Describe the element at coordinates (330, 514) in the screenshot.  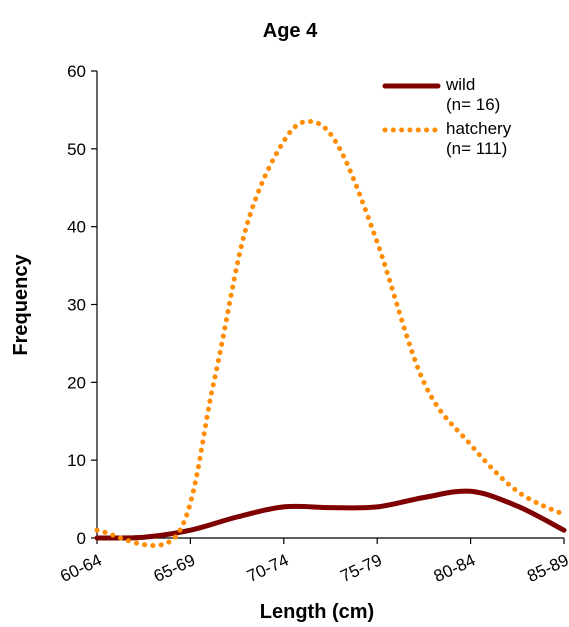
I see `series-line-wild` at that location.